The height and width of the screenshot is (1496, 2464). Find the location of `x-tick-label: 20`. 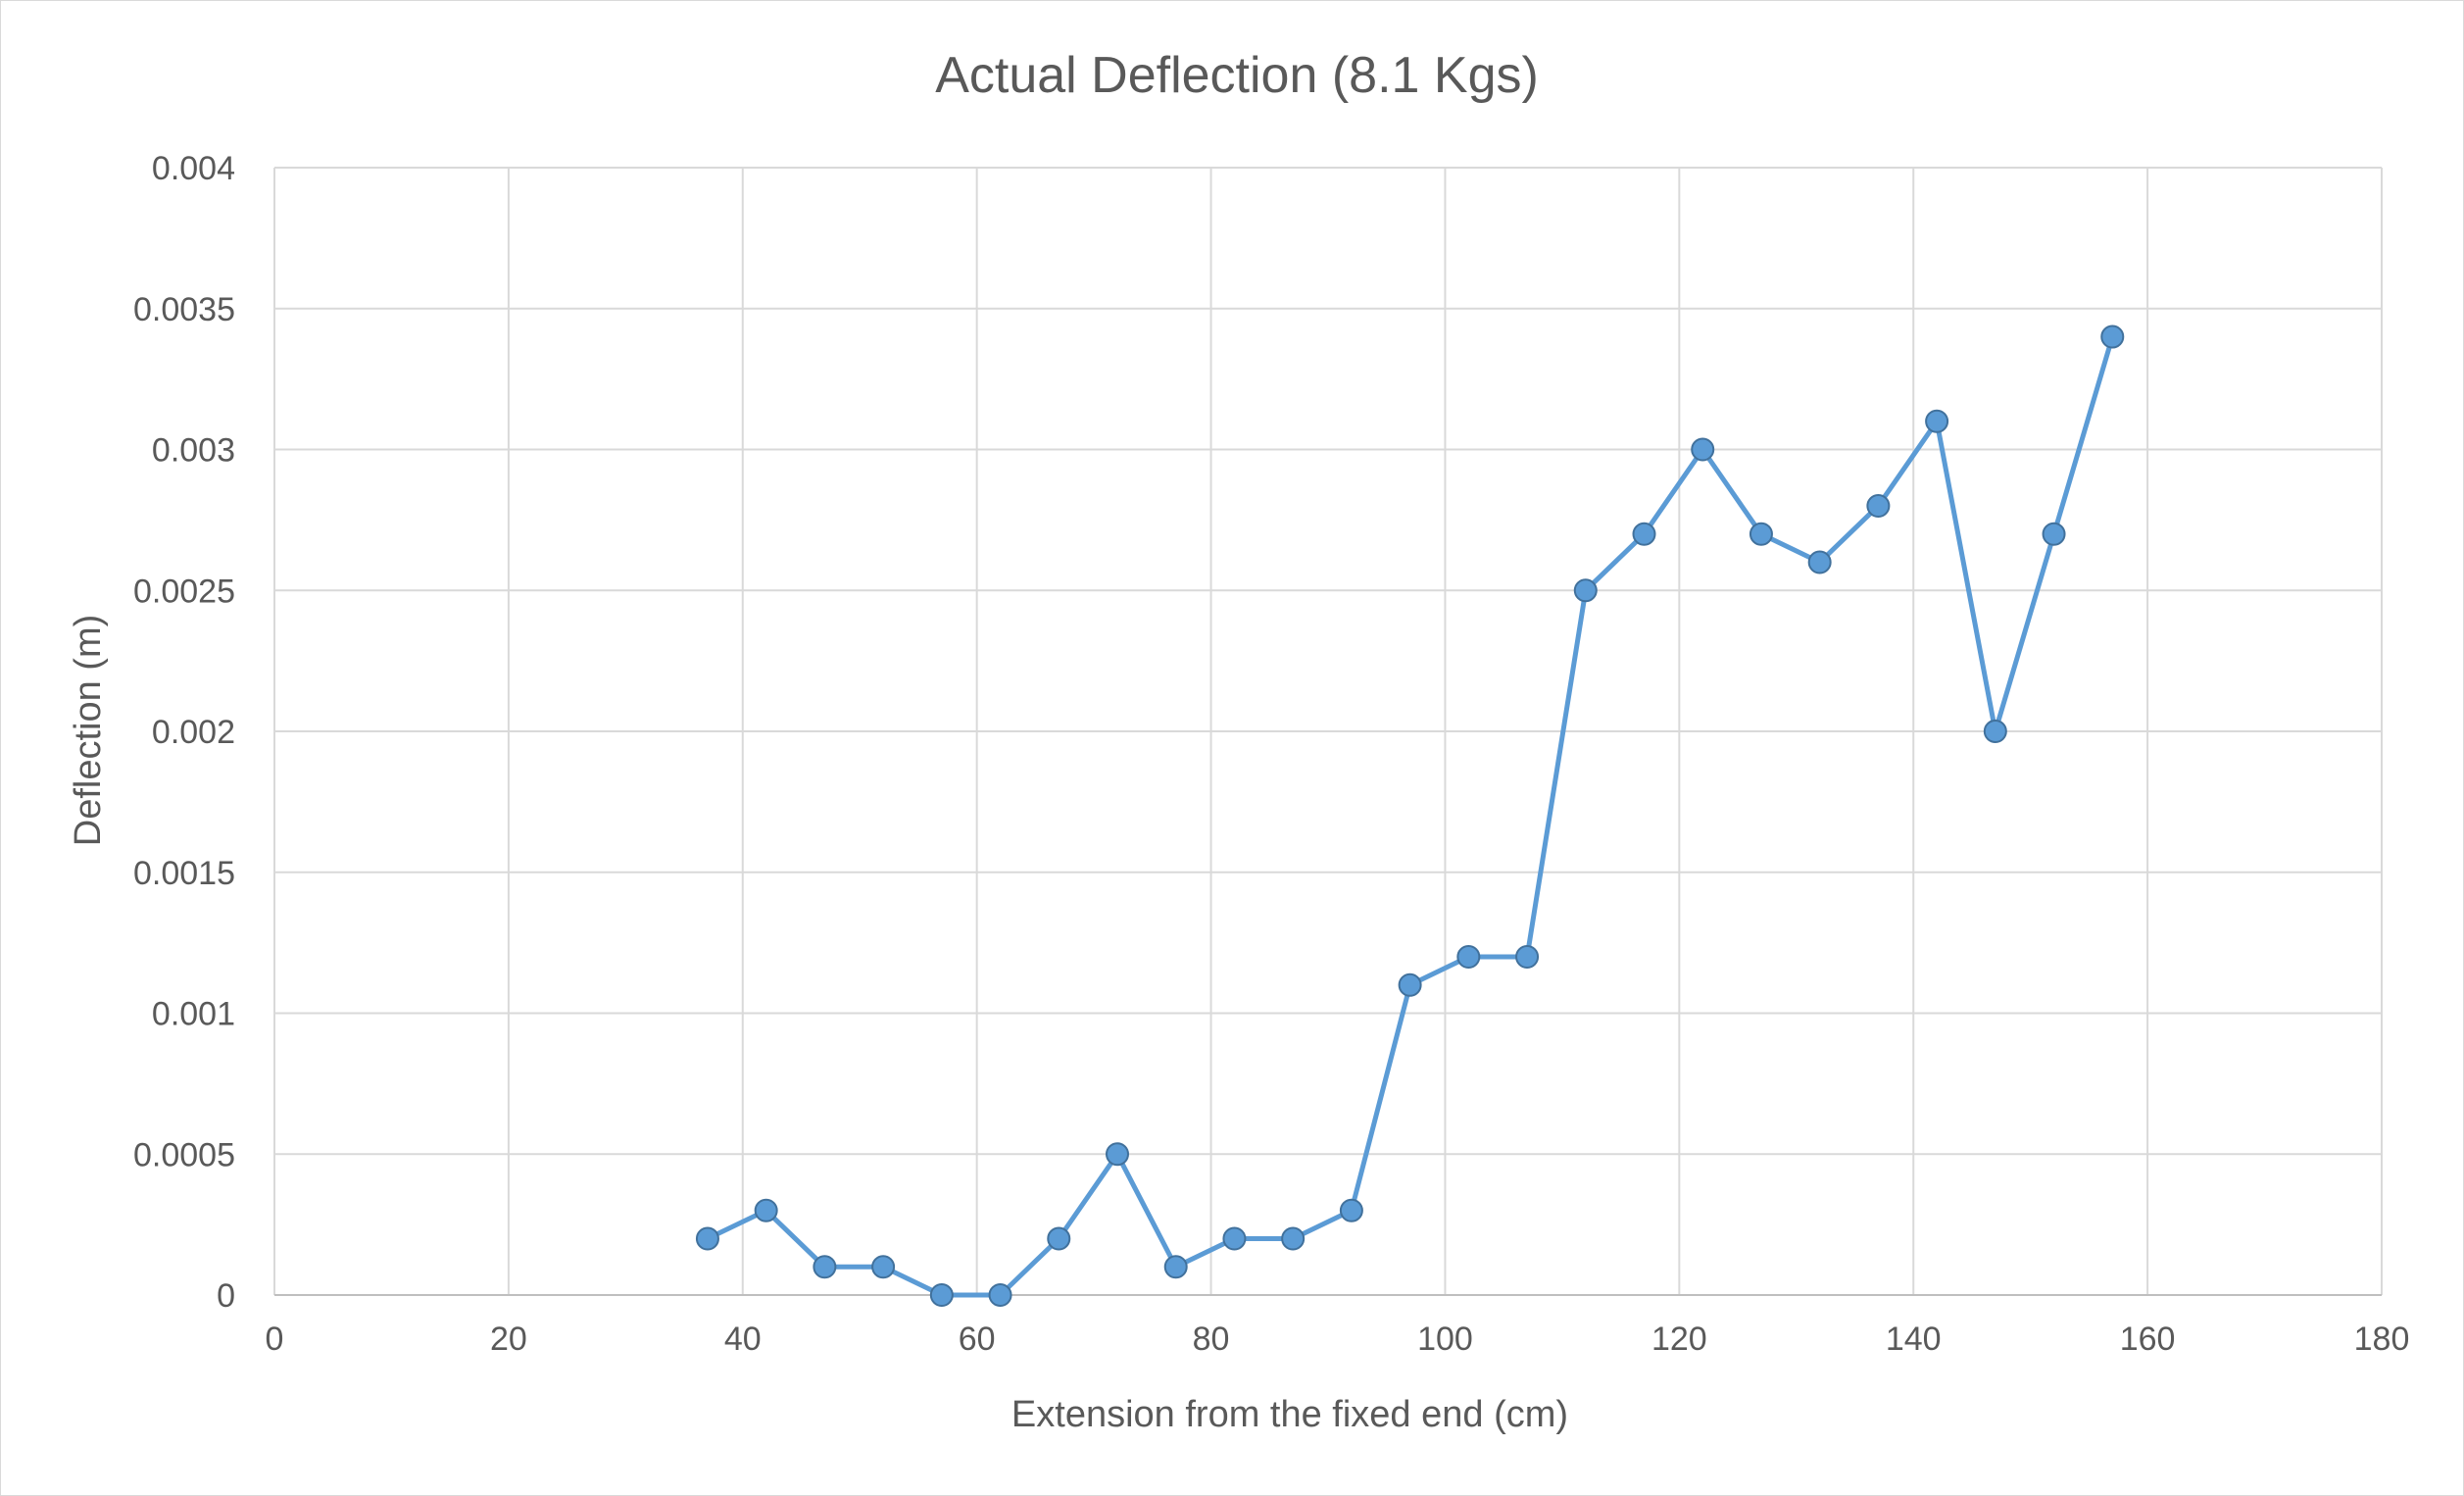

x-tick-label: 20 is located at coordinates (509, 1339).